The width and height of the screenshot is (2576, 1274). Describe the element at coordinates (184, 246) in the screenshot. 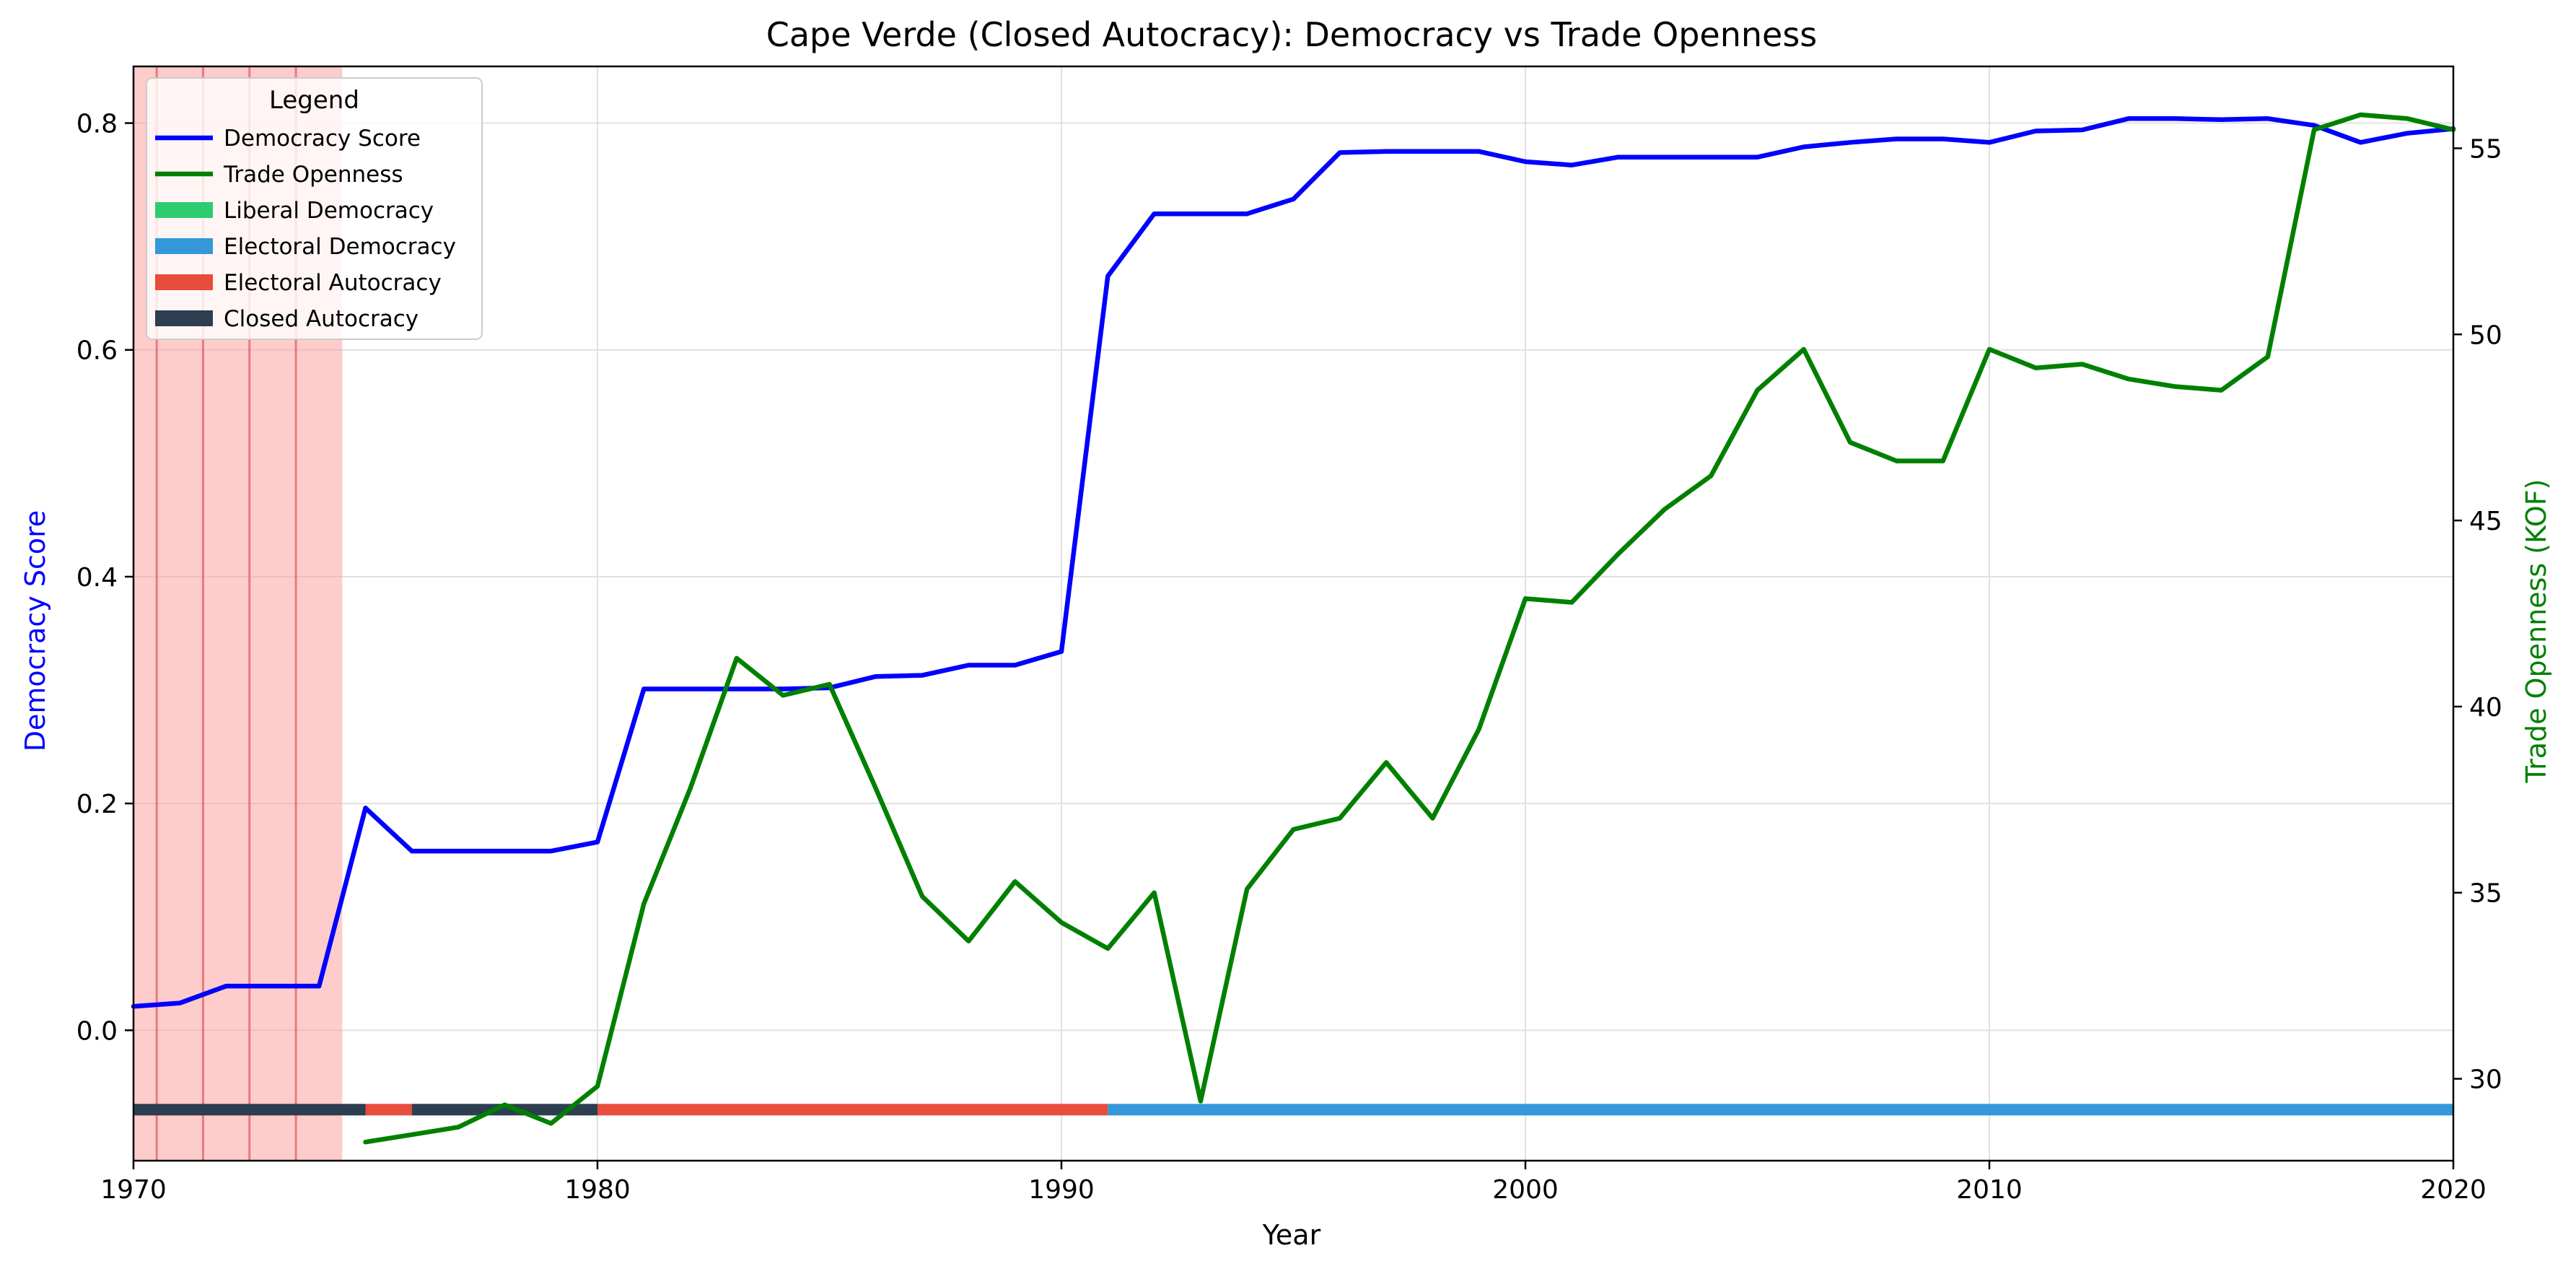

I see `legend-swatch-electoral-democracy` at that location.